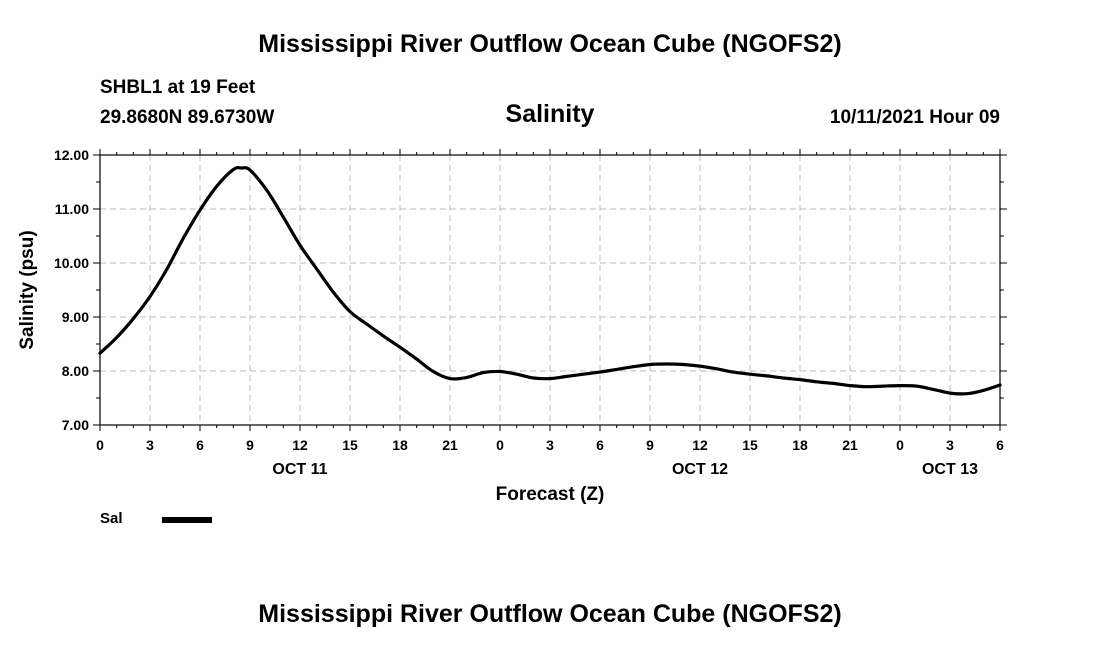 This screenshot has width=1100, height=650. Describe the element at coordinates (75, 371) in the screenshot. I see `y-tick-label: 8.00` at that location.